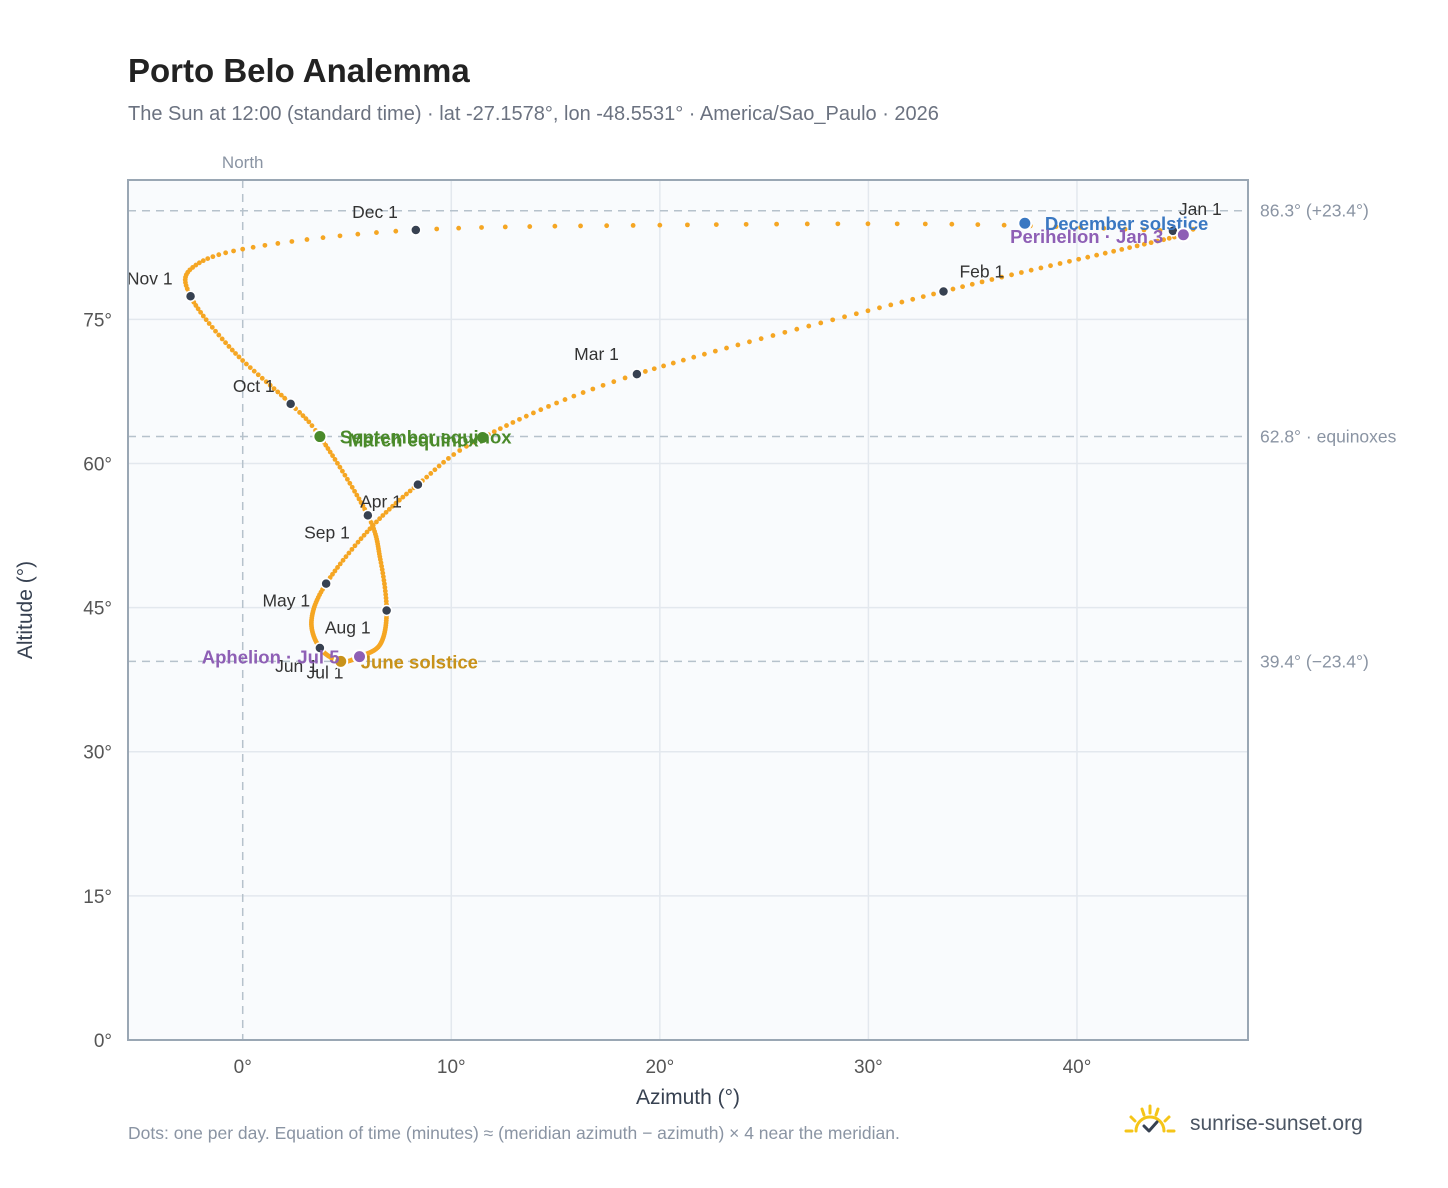  I want to click on y-tick-label: 30°, so click(97, 753).